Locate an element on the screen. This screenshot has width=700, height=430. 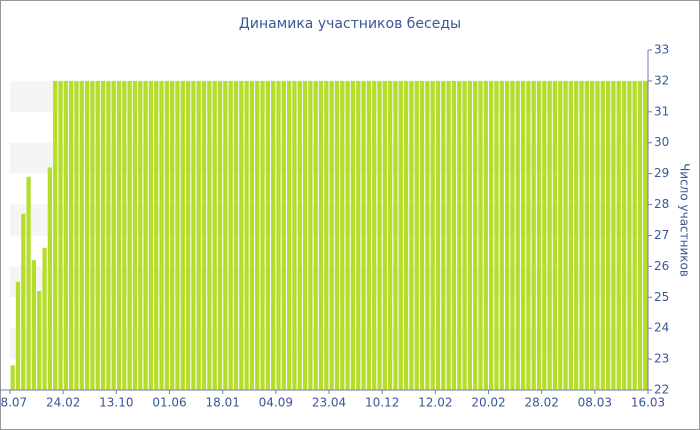
x-tick-label: 20.02 is located at coordinates (488, 403).